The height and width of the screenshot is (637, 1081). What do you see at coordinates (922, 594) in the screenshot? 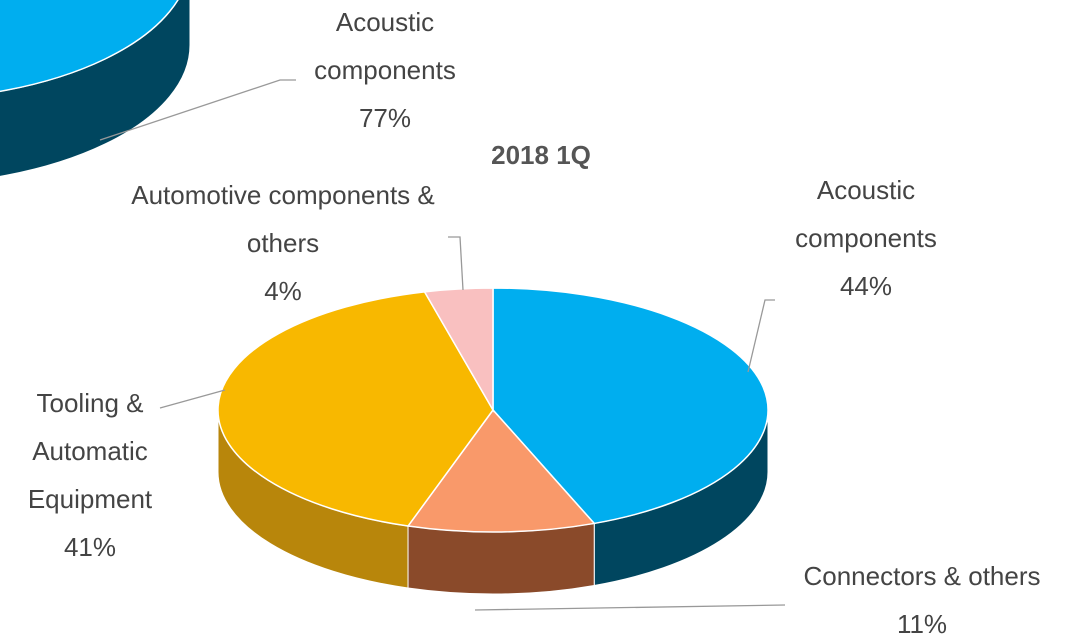
I see `slice-label: Connectors & others 11%` at bounding box center [922, 594].